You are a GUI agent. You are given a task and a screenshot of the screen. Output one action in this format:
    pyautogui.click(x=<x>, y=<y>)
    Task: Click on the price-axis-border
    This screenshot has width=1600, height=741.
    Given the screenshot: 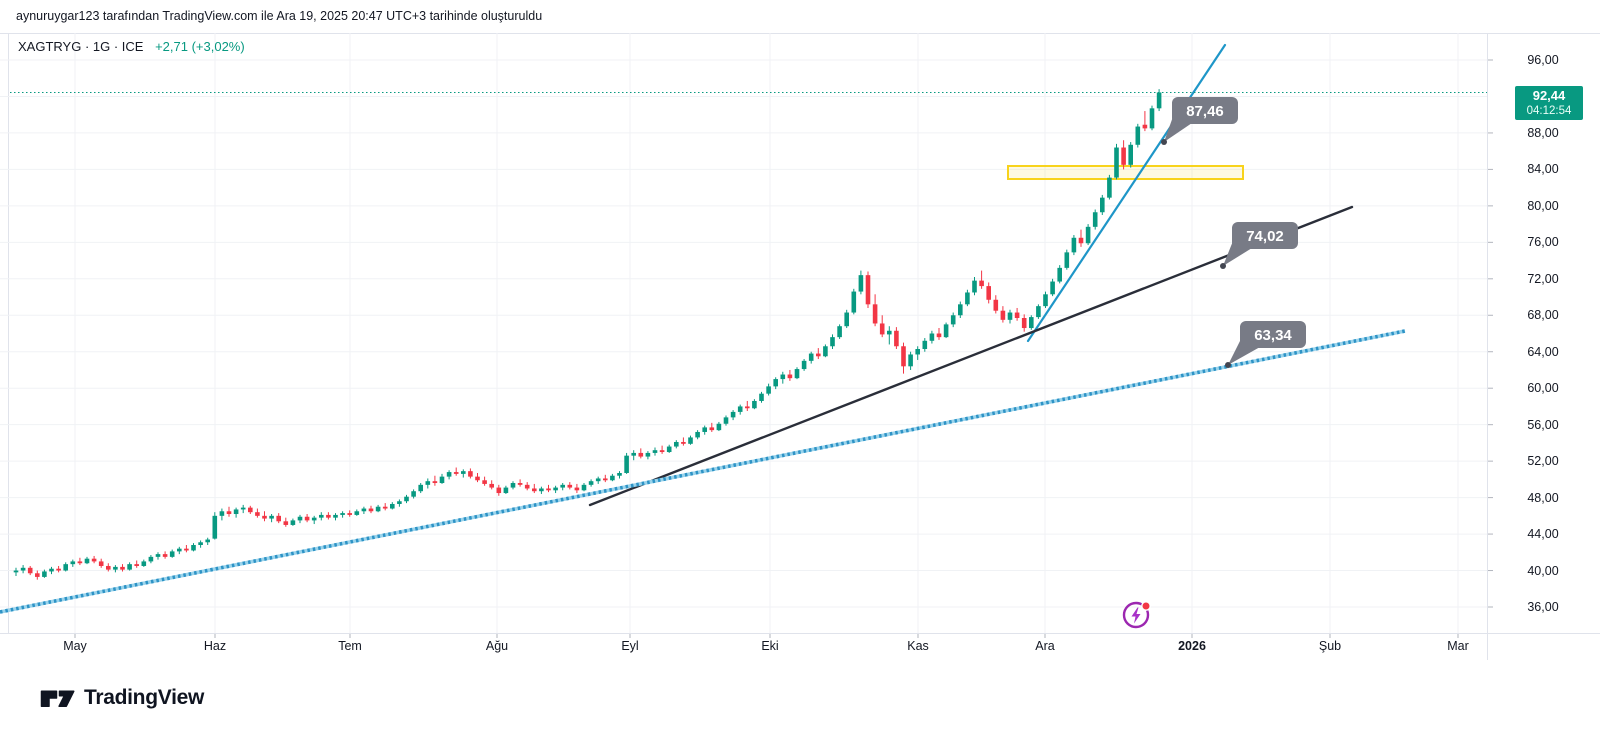 What is the action you would take?
    pyautogui.click(x=1487, y=346)
    